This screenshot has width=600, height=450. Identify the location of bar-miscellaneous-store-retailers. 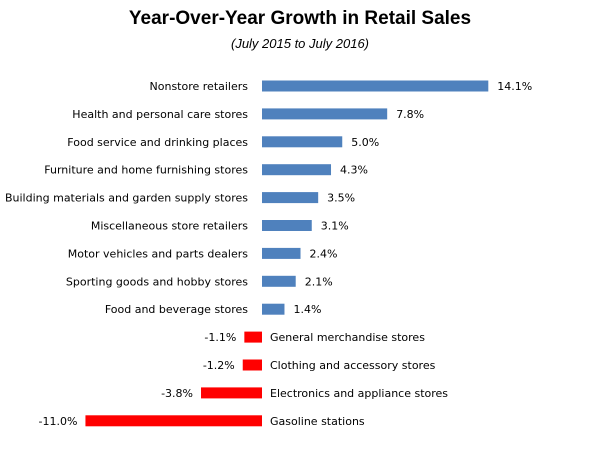
(287, 225).